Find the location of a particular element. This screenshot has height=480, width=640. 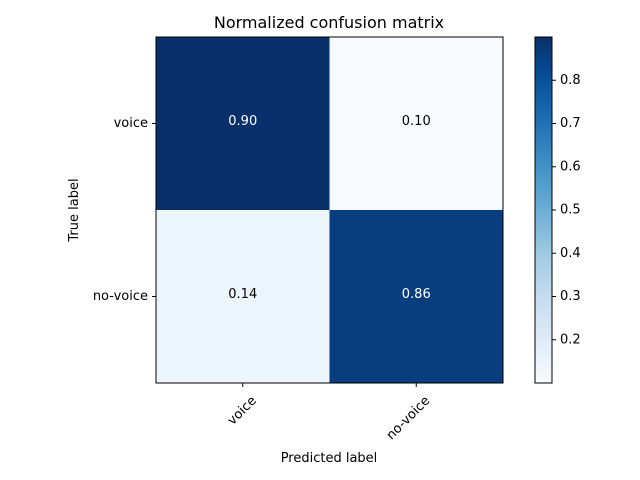

cell-value-label: 0.90 is located at coordinates (242, 121).